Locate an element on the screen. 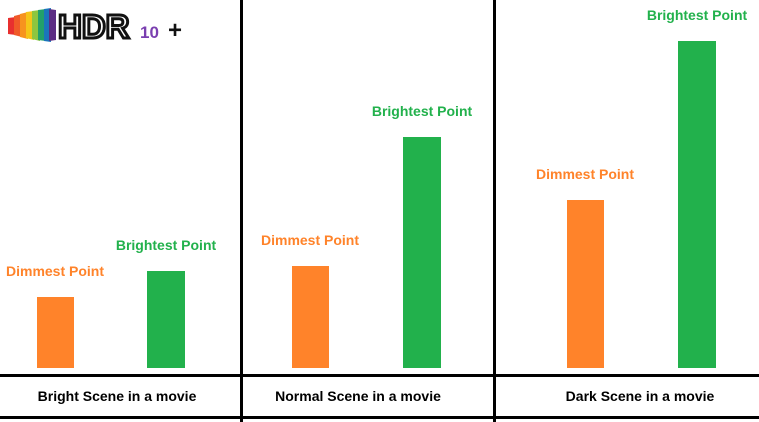 Image resolution: width=759 pixels, height=422 pixels. baseline-divider is located at coordinates (379, 375).